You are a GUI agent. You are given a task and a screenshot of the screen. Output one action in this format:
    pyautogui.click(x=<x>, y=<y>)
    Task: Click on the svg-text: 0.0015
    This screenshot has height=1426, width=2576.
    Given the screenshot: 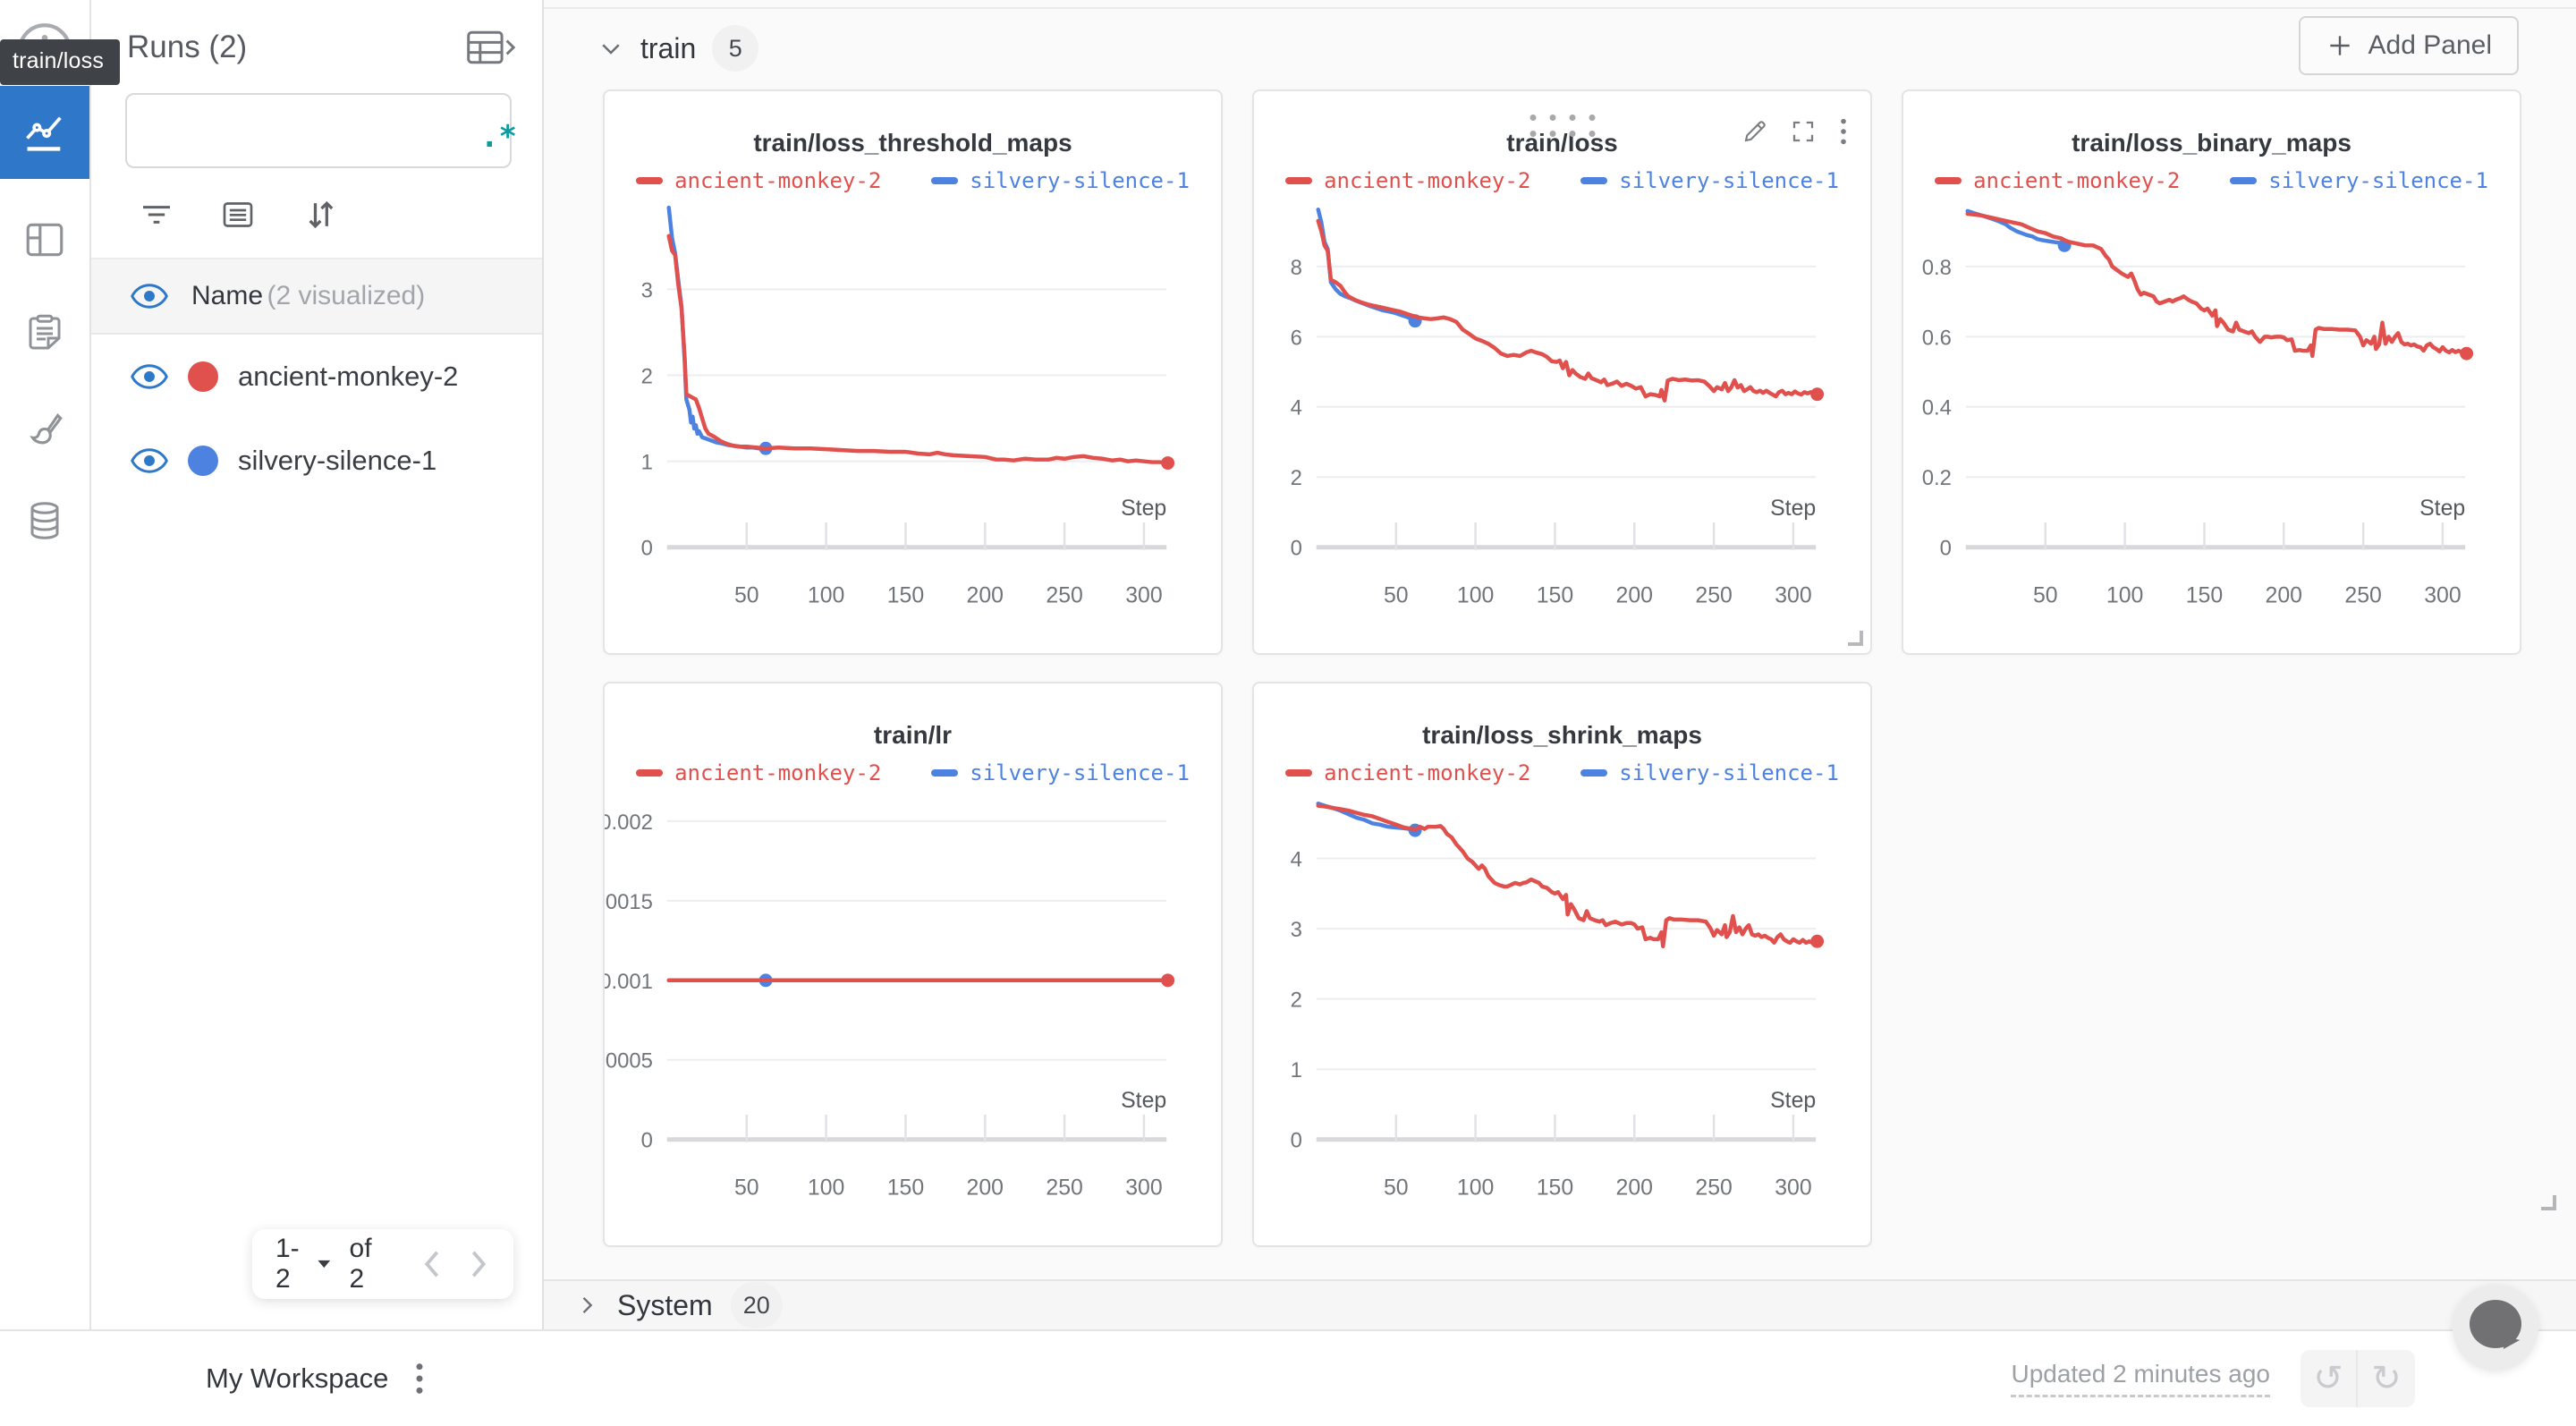 What is the action you would take?
    pyautogui.click(x=629, y=902)
    